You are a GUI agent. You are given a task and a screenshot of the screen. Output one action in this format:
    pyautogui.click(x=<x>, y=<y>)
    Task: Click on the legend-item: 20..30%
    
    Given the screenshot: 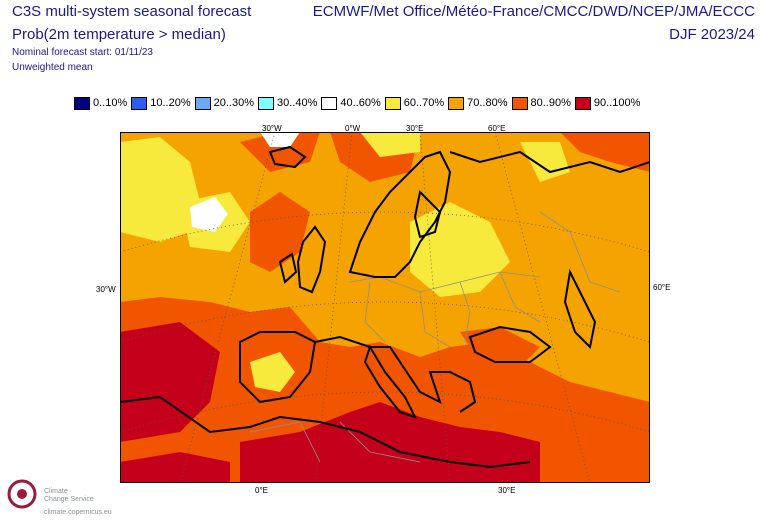 What is the action you would take?
    pyautogui.click(x=224, y=103)
    